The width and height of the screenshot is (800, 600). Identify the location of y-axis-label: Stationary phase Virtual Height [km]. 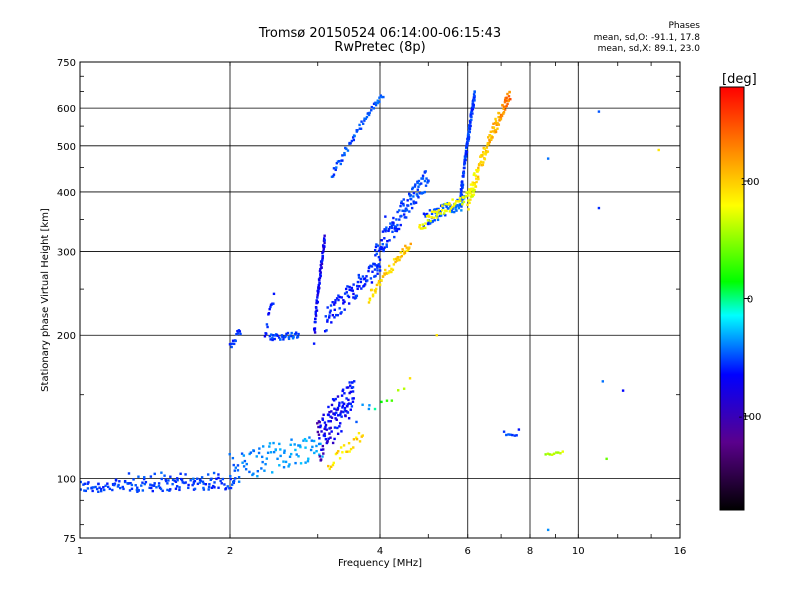
(45, 300).